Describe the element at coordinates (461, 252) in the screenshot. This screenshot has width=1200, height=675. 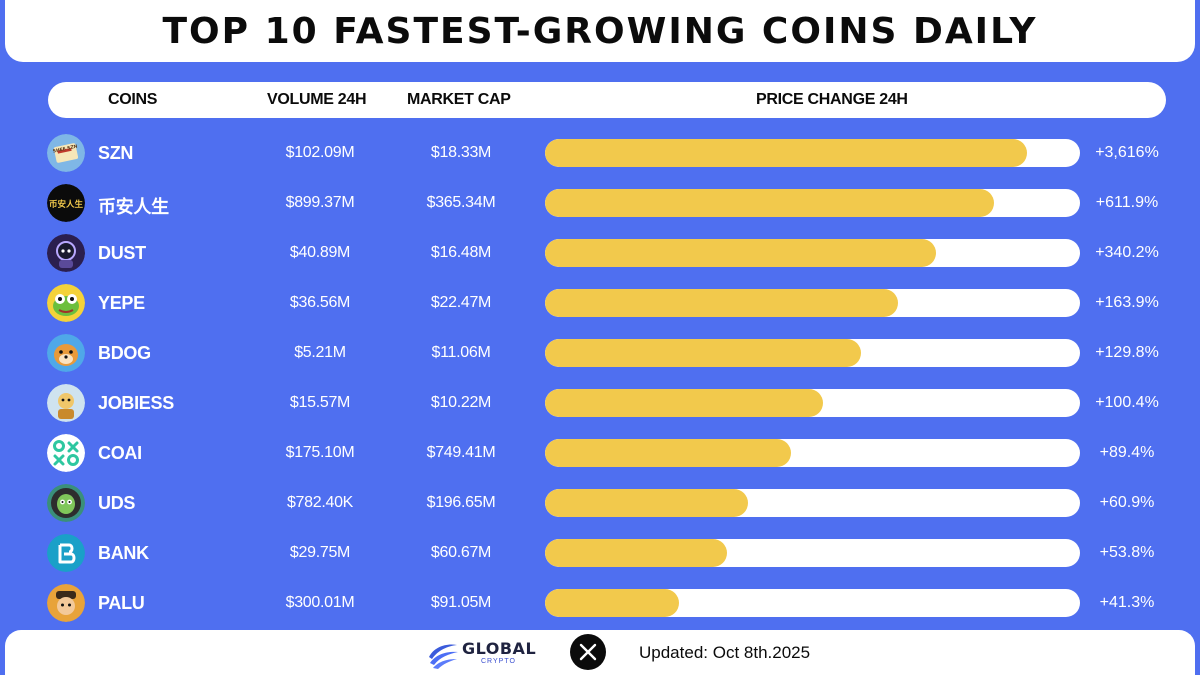
I see `market-cap-value: $16.48M` at that location.